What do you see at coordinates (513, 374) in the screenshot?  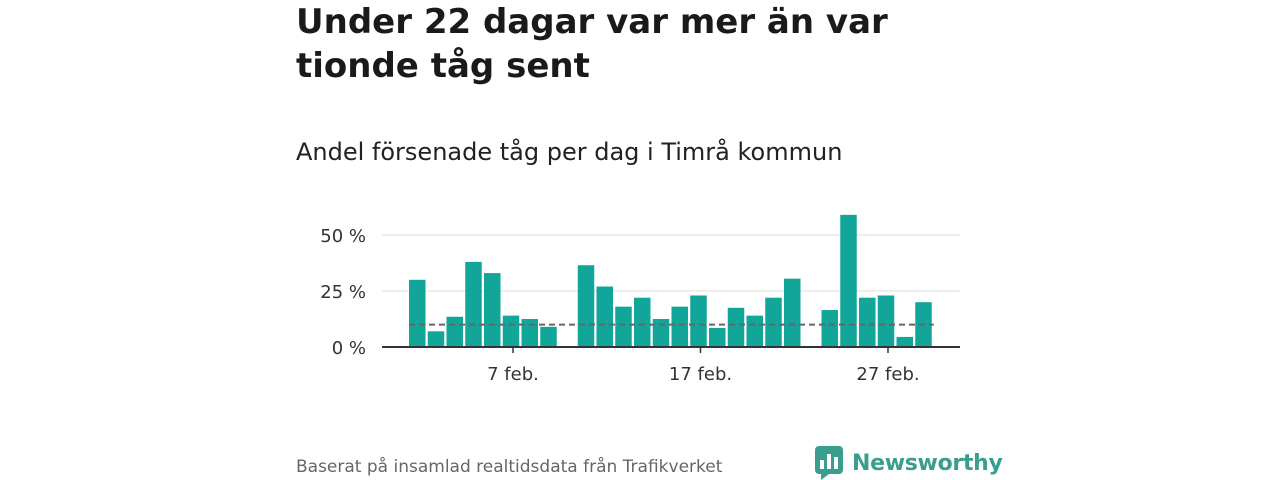 I see `x-tick-label: 7 feb.` at bounding box center [513, 374].